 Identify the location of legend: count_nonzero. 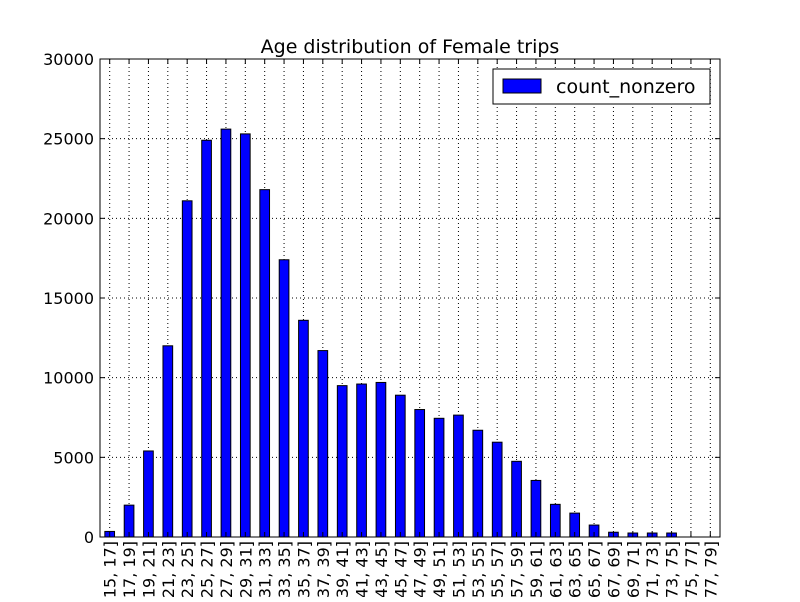
(601, 86).